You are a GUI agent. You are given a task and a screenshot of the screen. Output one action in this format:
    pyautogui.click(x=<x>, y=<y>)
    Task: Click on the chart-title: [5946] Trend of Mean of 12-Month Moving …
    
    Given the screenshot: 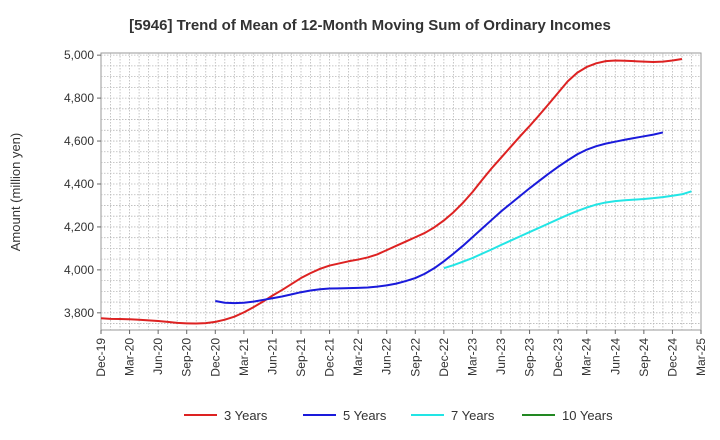 What is the action you would take?
    pyautogui.click(x=370, y=25)
    